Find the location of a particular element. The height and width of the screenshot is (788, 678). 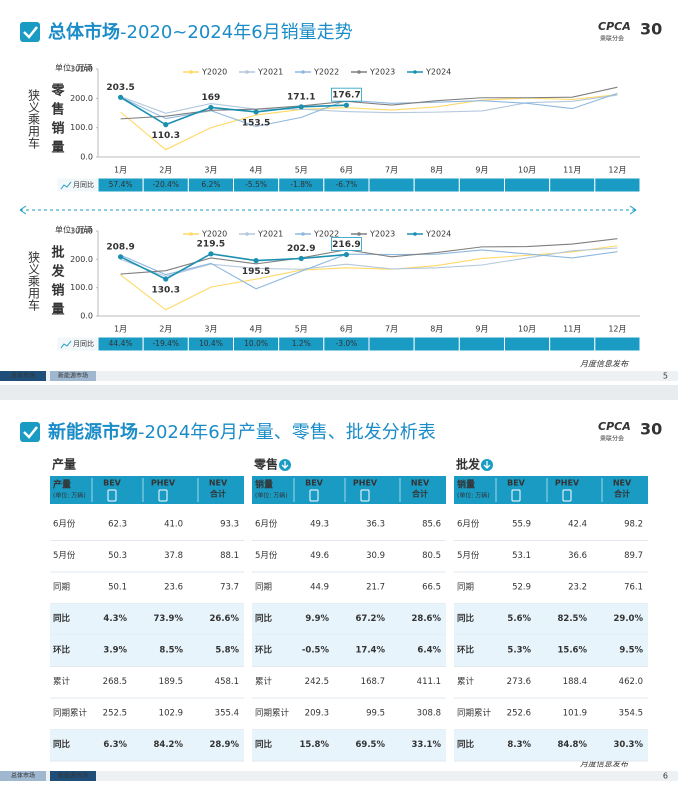

yoy-value: 57.4% is located at coordinates (121, 184).